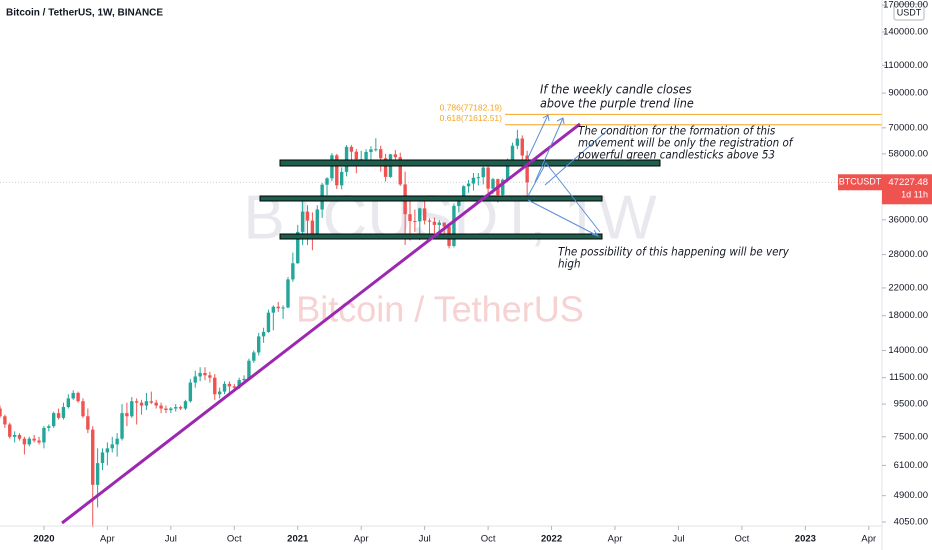 This screenshot has width=932, height=550. What do you see at coordinates (908, 93) in the screenshot?
I see `y-tick-label: 90000.00` at bounding box center [908, 93].